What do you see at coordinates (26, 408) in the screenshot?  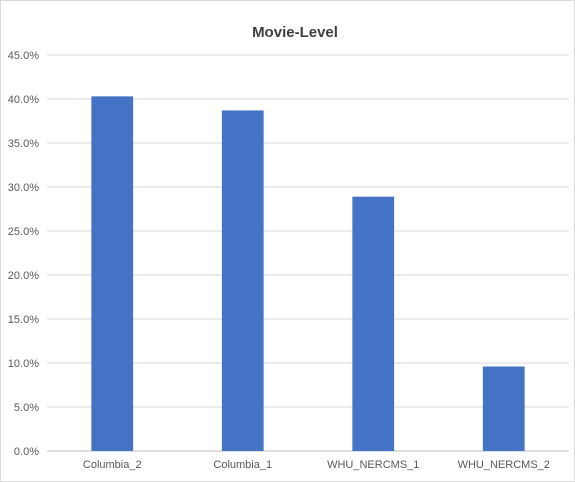 I see `y-tick-label: 5.0%` at bounding box center [26, 408].